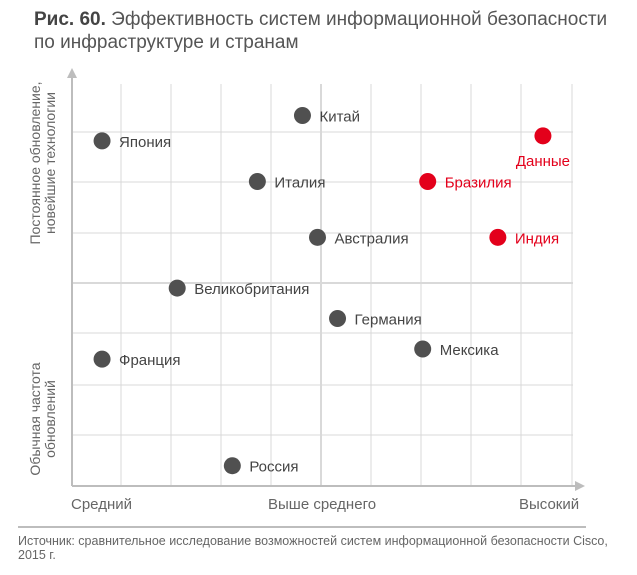 Image resolution: width=637 pixels, height=575 pixels. Describe the element at coordinates (470, 350) in the screenshot. I see `point-9-label: Мексика` at that location.